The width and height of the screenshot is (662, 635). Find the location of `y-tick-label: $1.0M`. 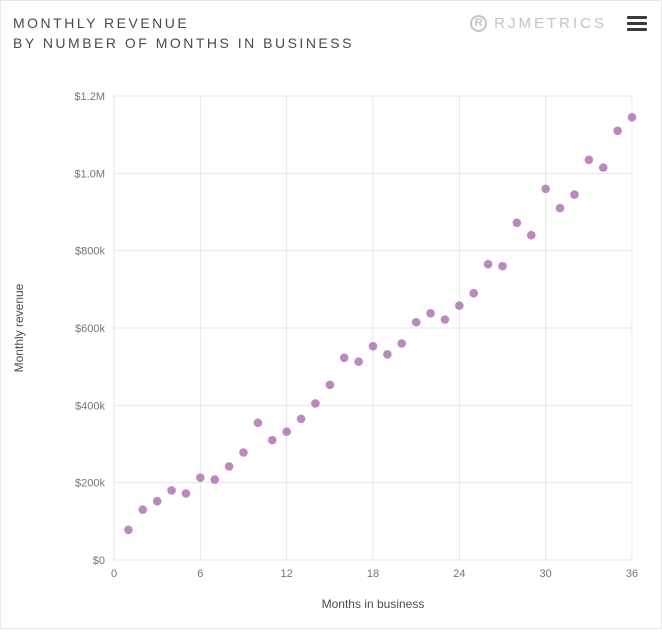

y-tick-label: $1.0M is located at coordinates (89, 174).